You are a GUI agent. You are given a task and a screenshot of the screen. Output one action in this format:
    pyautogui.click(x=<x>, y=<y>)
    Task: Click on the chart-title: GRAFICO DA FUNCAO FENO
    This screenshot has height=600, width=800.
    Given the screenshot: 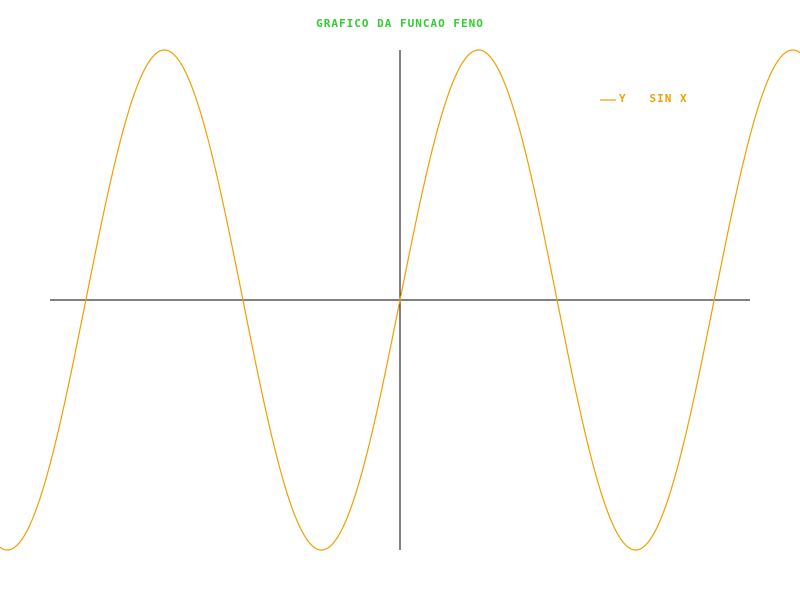 What is the action you would take?
    pyautogui.click(x=400, y=23)
    